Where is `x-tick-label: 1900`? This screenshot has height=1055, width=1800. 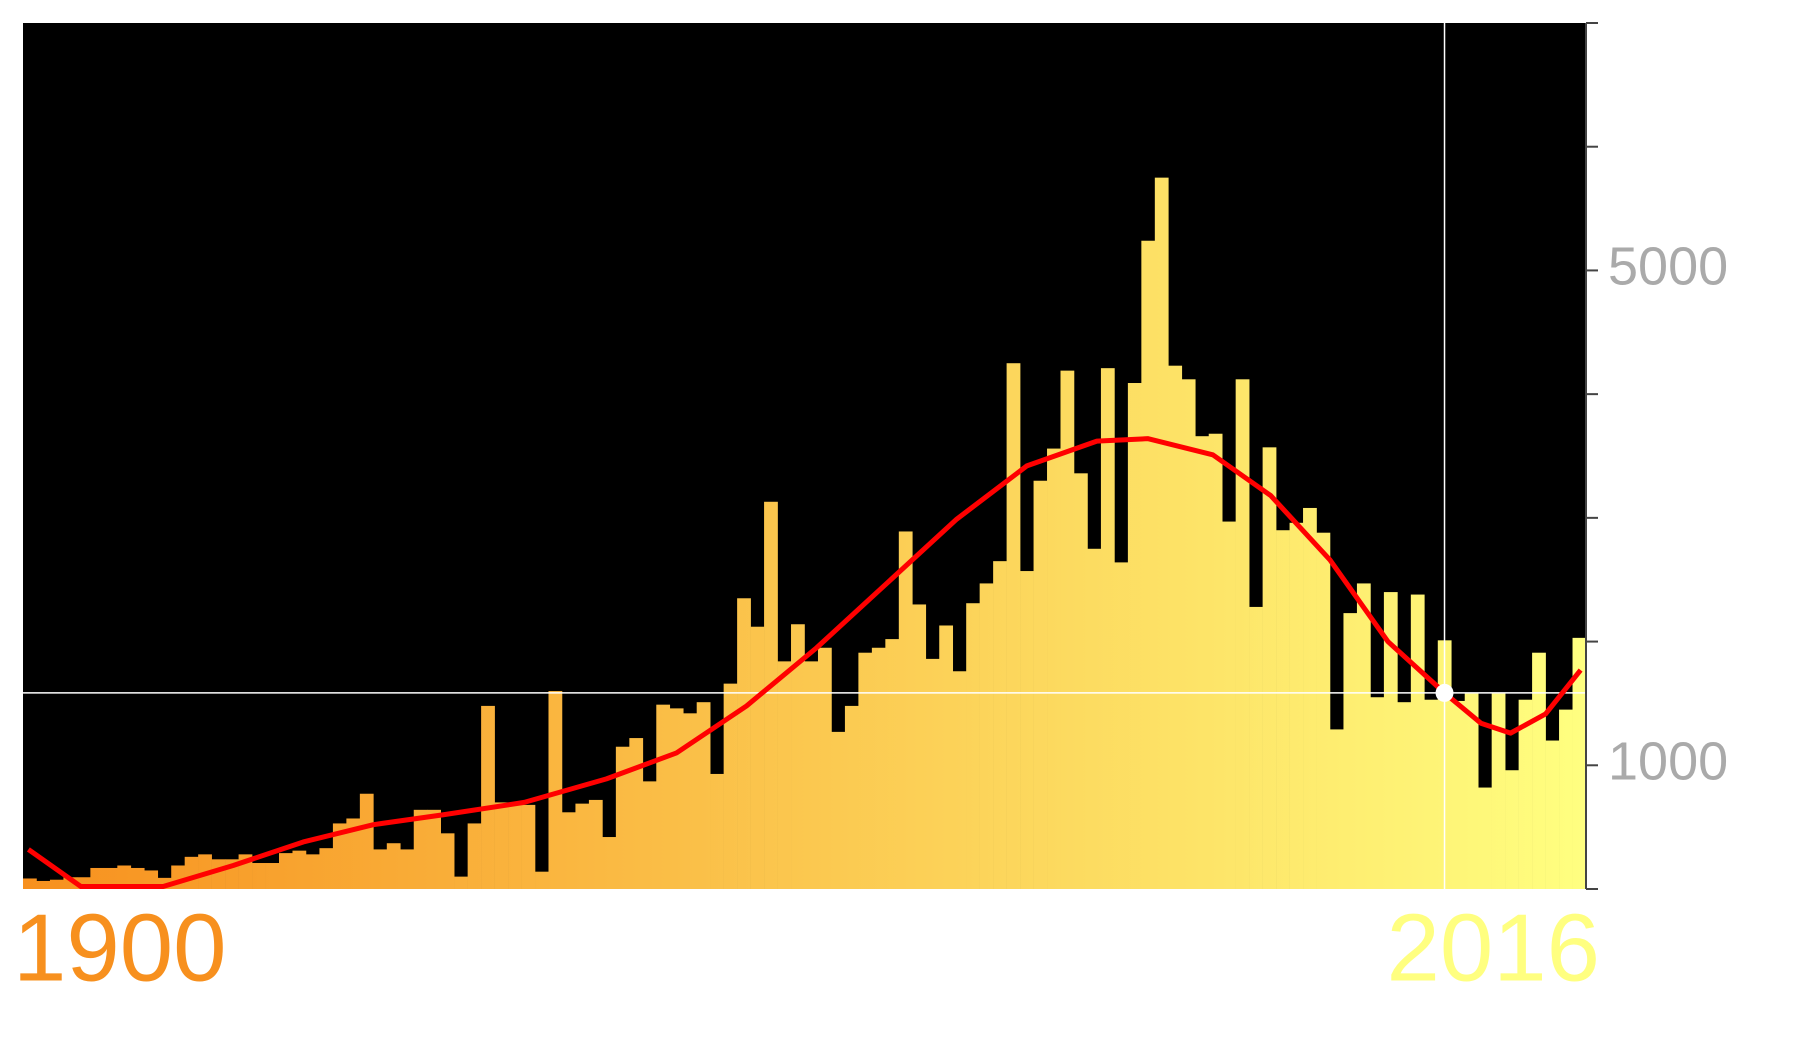 x-tick-label: 1900 is located at coordinates (120, 947).